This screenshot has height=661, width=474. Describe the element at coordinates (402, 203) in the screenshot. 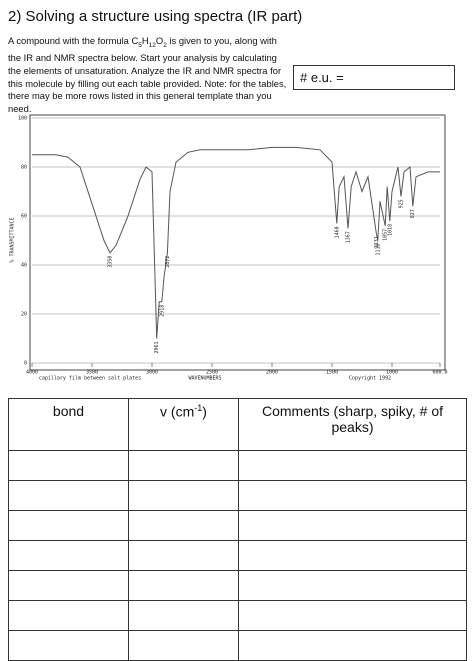

I see `peak-label: 925` at that location.